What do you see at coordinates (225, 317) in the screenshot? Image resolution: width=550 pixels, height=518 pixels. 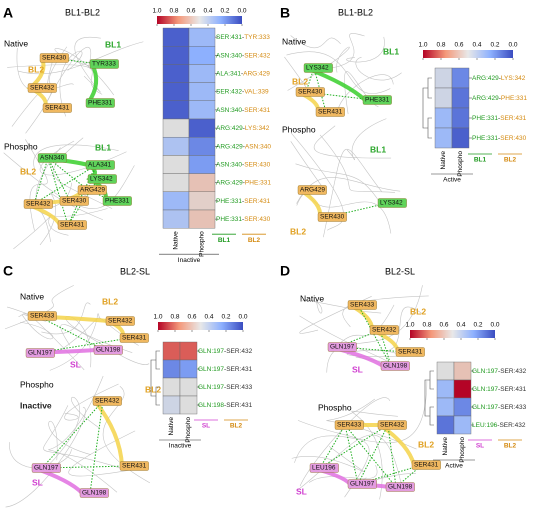 I see `colorbar-tick-label: 0.2` at bounding box center [225, 317].